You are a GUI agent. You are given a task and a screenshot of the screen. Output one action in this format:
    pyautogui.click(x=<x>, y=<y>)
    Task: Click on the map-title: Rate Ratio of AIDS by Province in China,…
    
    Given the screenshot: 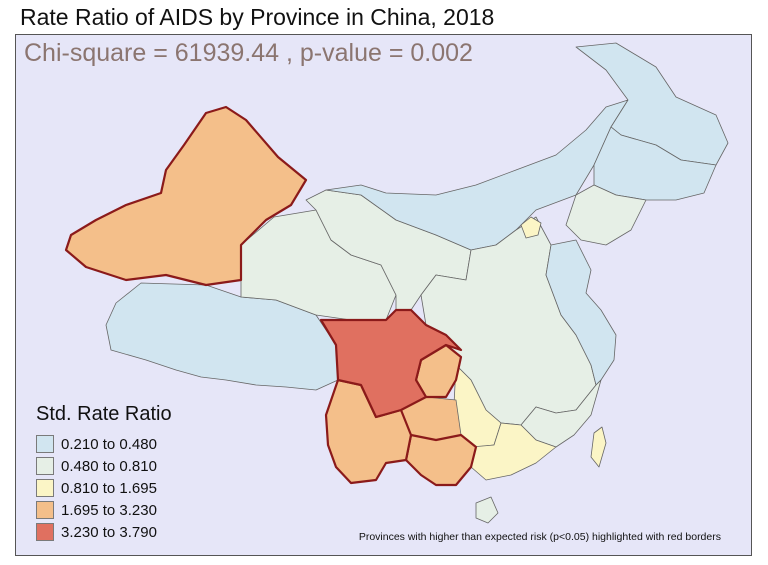 What is the action you would take?
    pyautogui.click(x=257, y=17)
    